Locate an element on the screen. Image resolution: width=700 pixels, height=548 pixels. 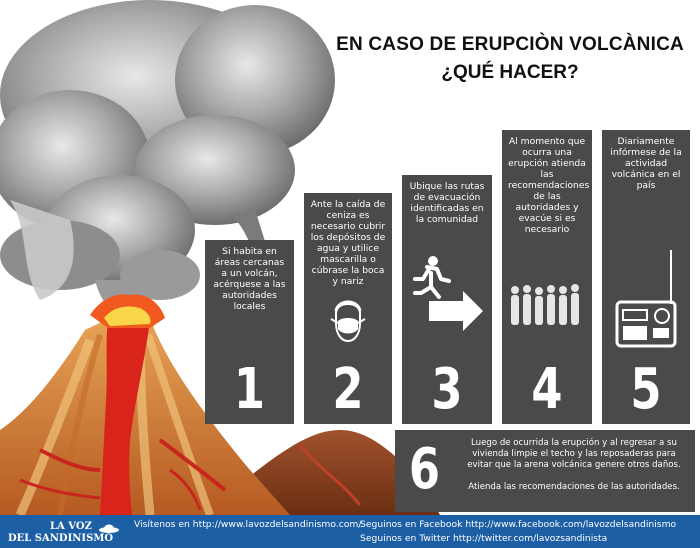
sombrero-icon is located at coordinates (109, 528).